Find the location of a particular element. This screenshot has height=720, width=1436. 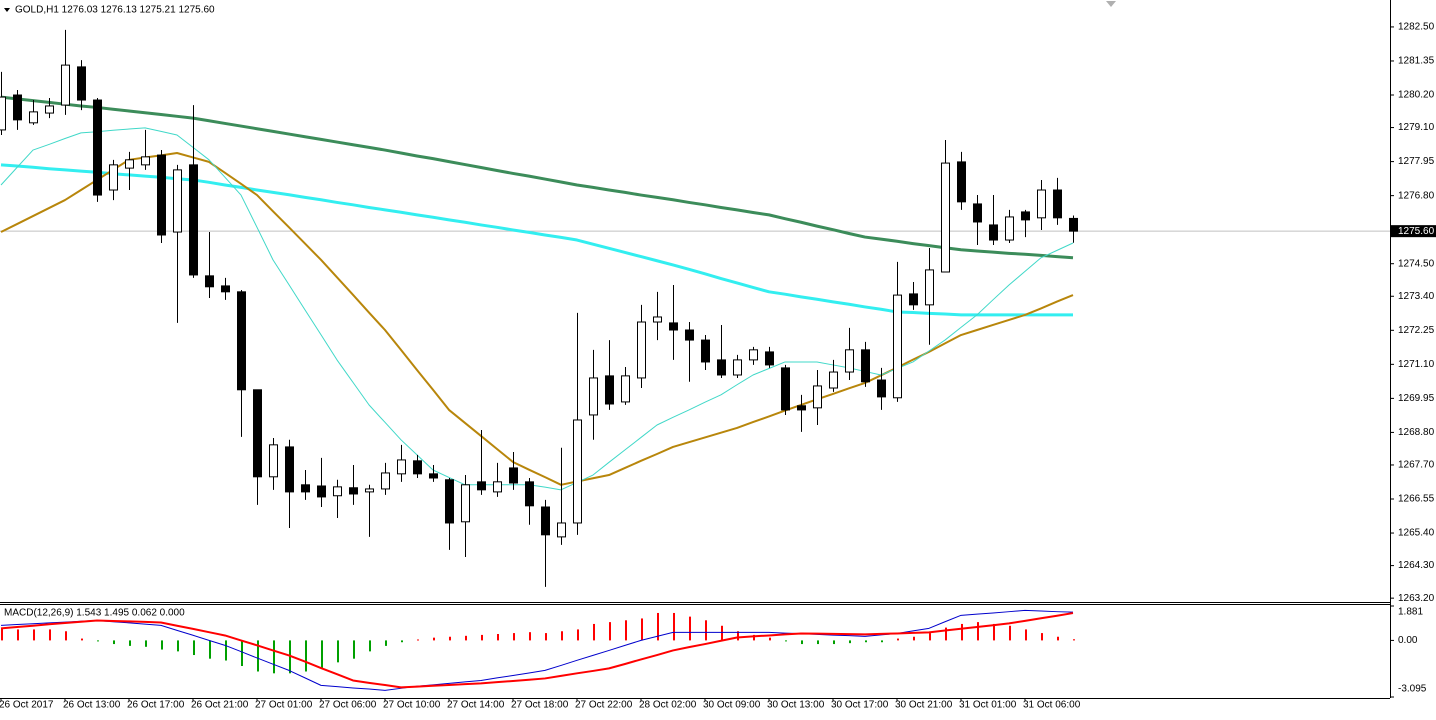

x-tick-label: 26 Oct 13:00 is located at coordinates (92, 705).